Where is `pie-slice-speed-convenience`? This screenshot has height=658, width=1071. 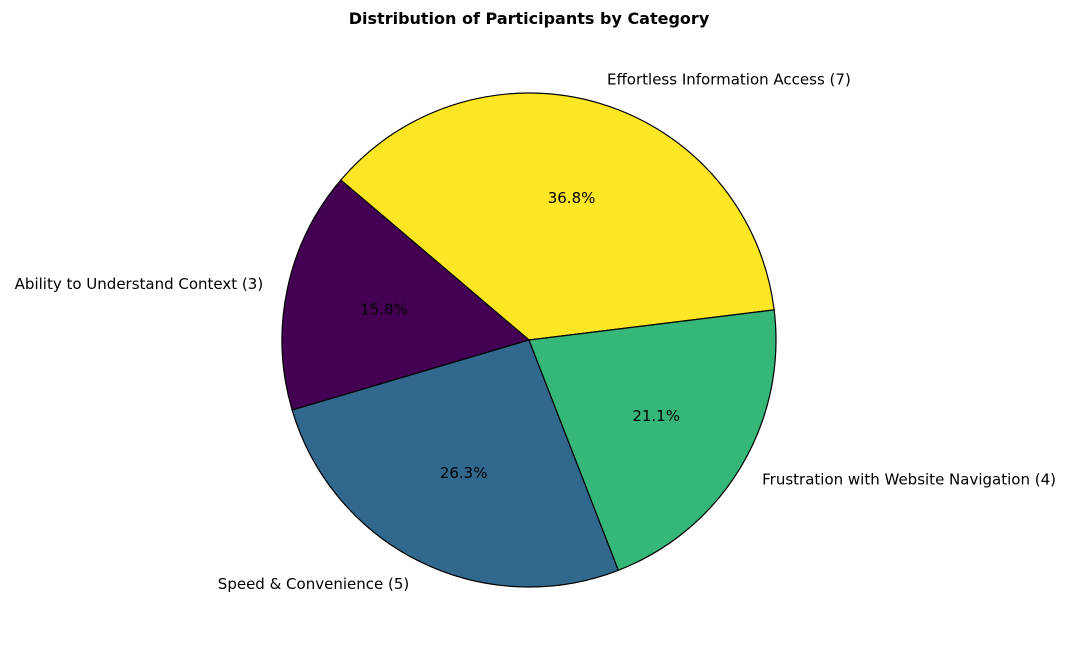
pie-slice-speed-convenience is located at coordinates (455, 463).